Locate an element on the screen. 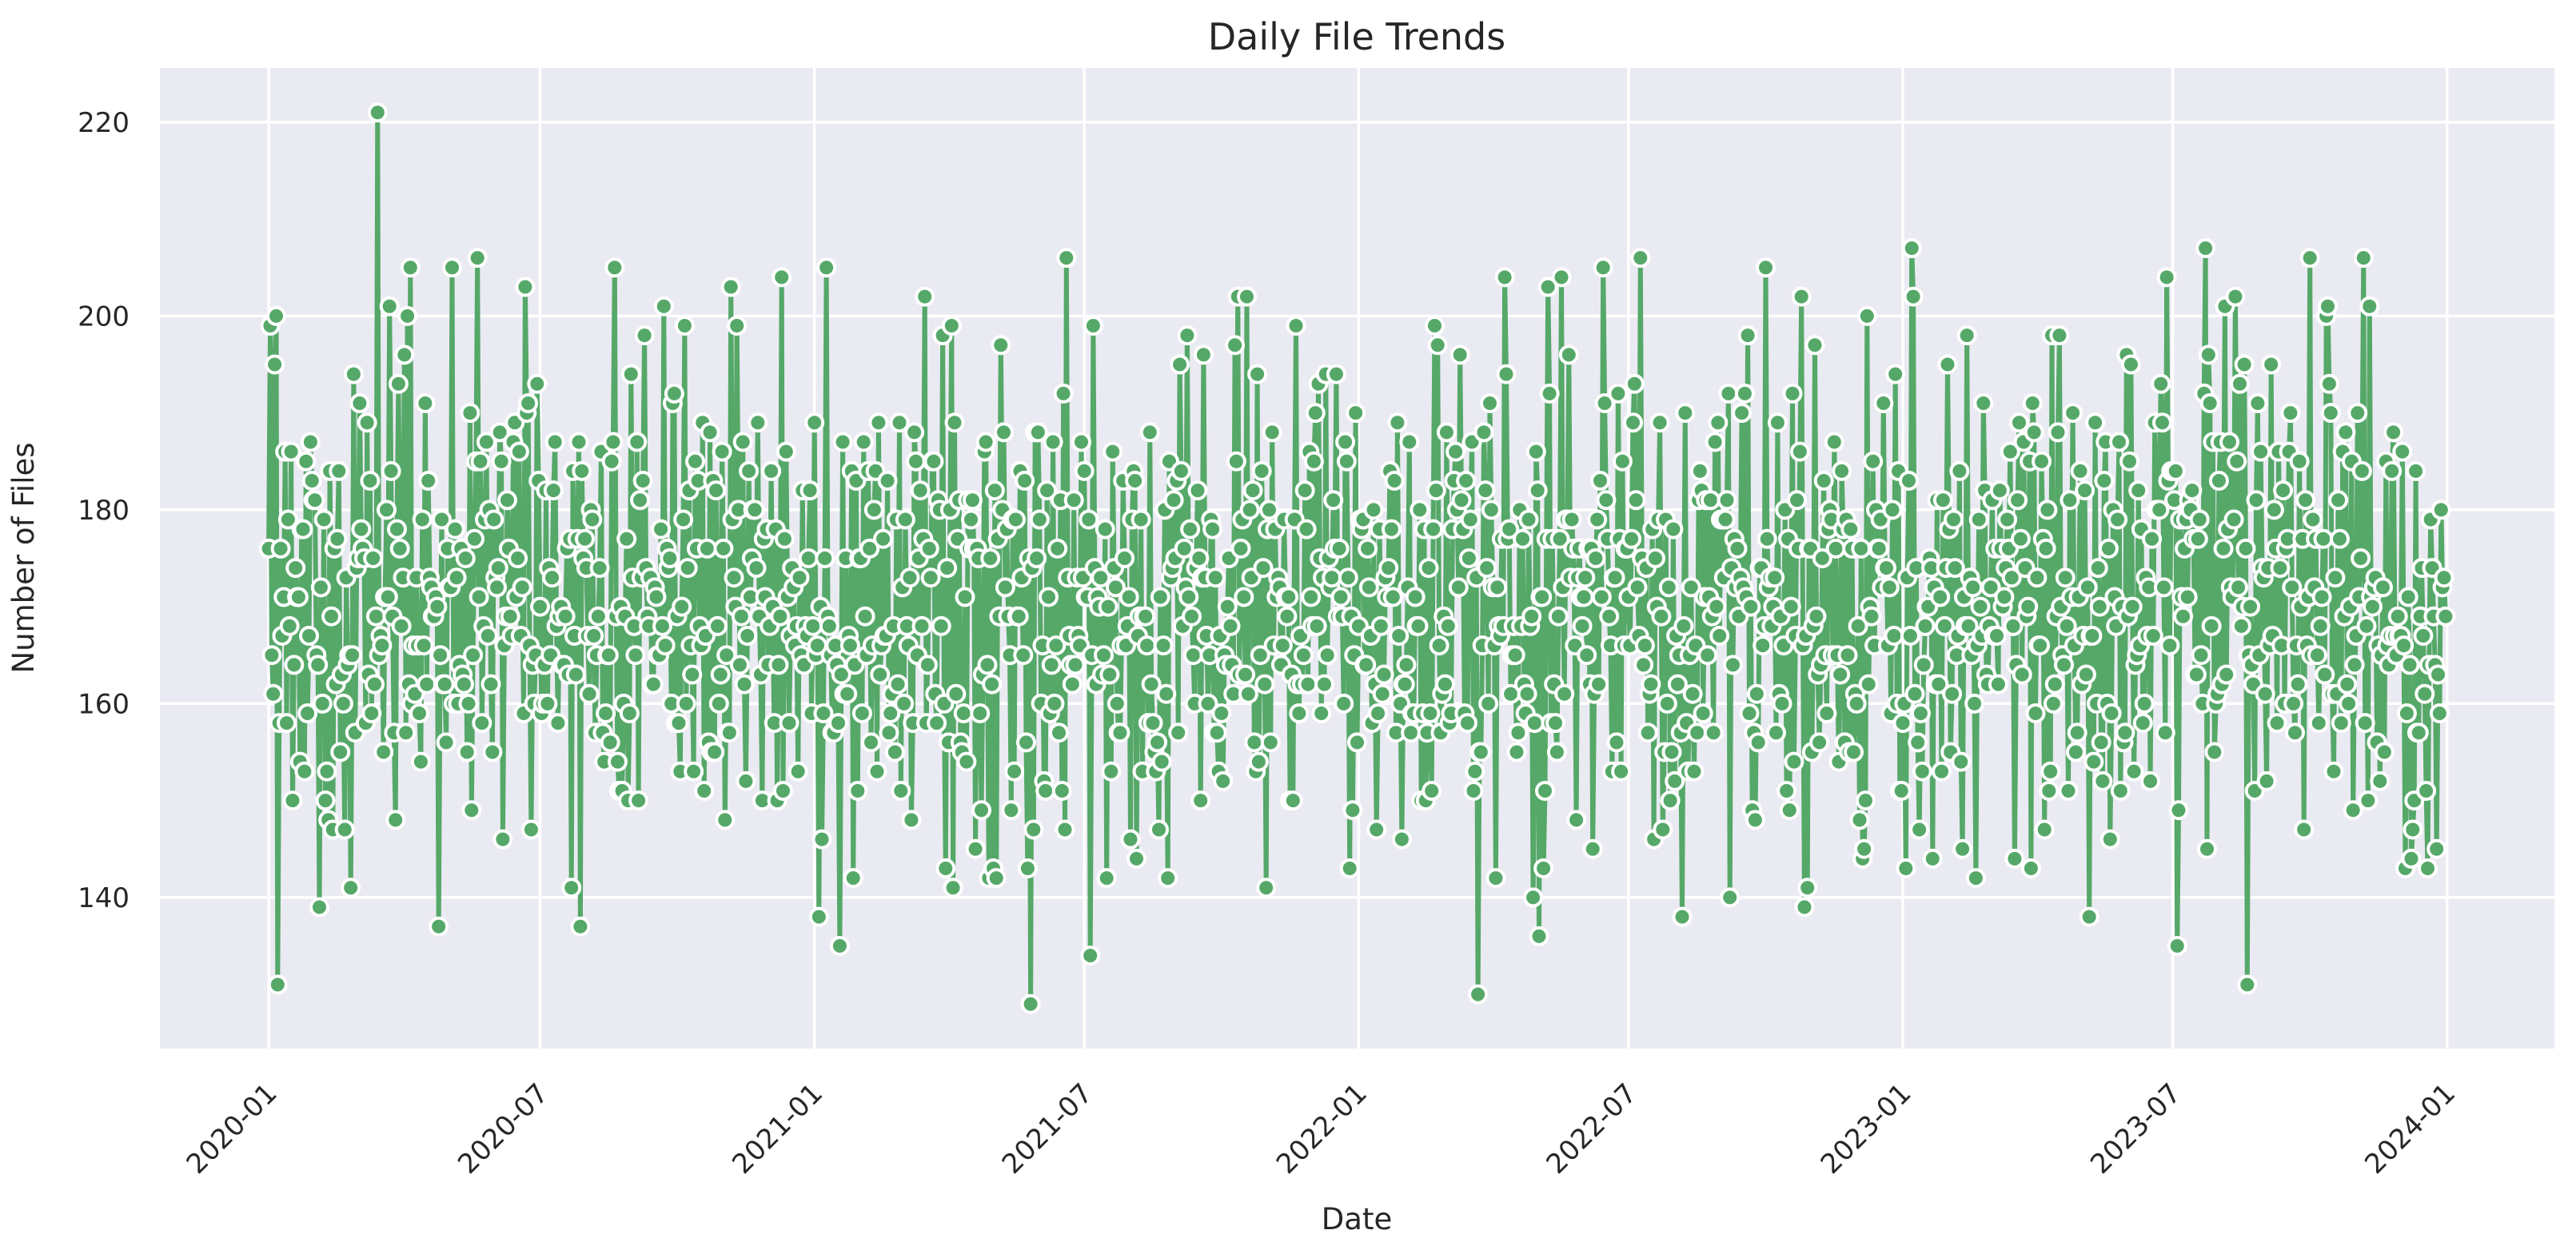 The image size is (2576, 1250). x-tick-label: 2020-01 is located at coordinates (233, 1128).